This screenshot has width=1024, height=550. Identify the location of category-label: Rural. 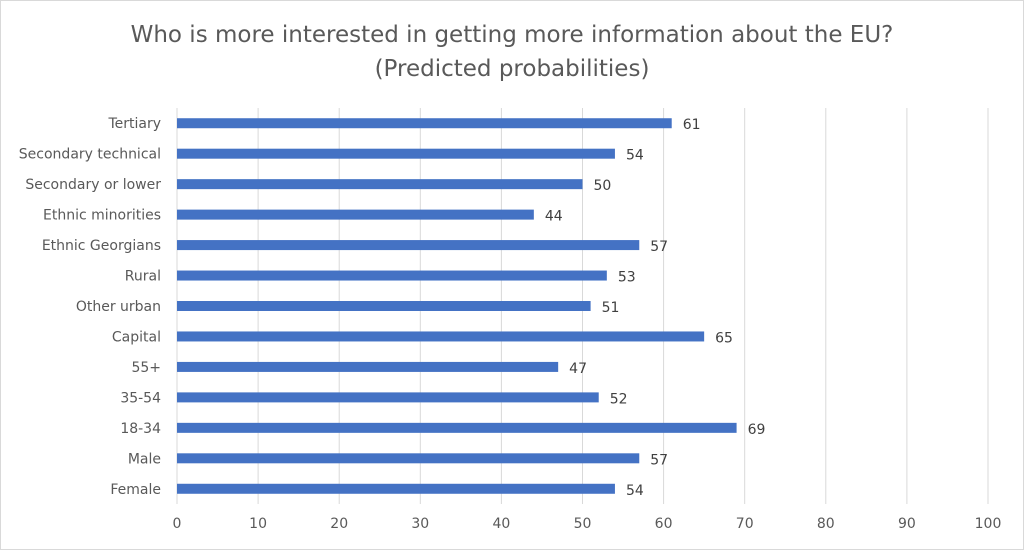
(143, 277).